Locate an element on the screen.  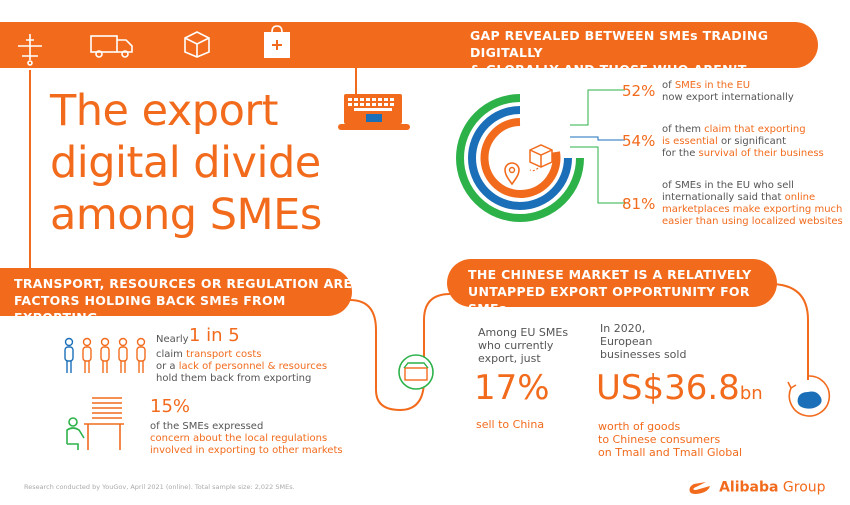
china-left-l1: Among EU SMEs is located at coordinates (523, 332).